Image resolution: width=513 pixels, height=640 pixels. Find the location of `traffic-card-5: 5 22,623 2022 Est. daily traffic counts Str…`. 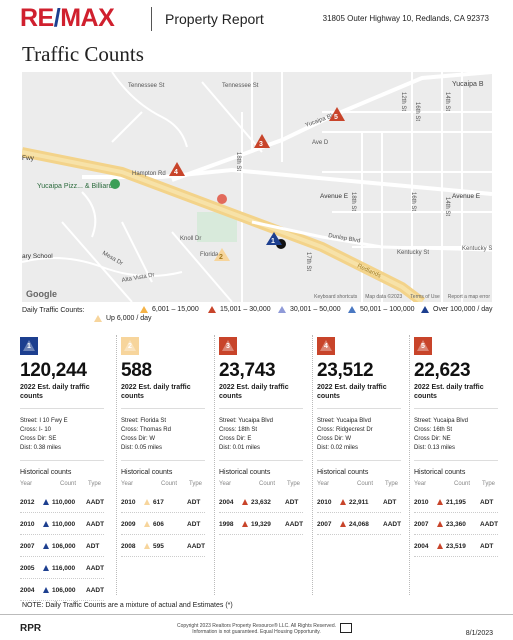

traffic-card-5: 5 22,623 2022 Est. daily traffic counts Str… is located at coordinates (453, 465).